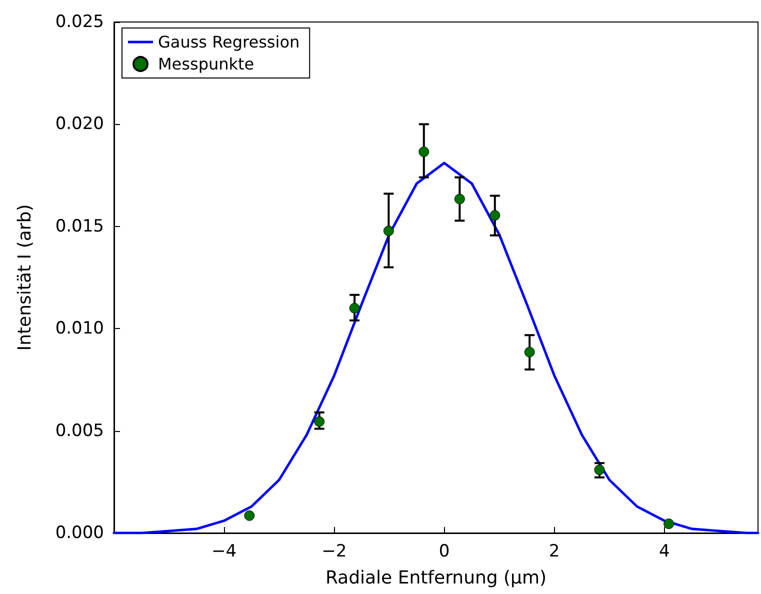 Image resolution: width=761 pixels, height=594 pixels. I want to click on y-tick-label: 0.025, so click(79, 22).